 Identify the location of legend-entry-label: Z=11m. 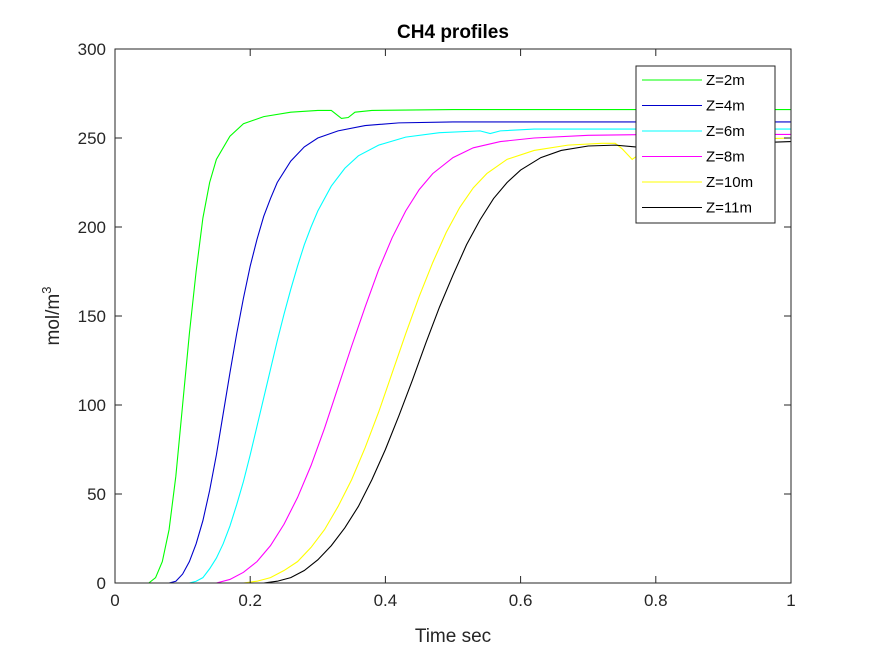
(729, 208).